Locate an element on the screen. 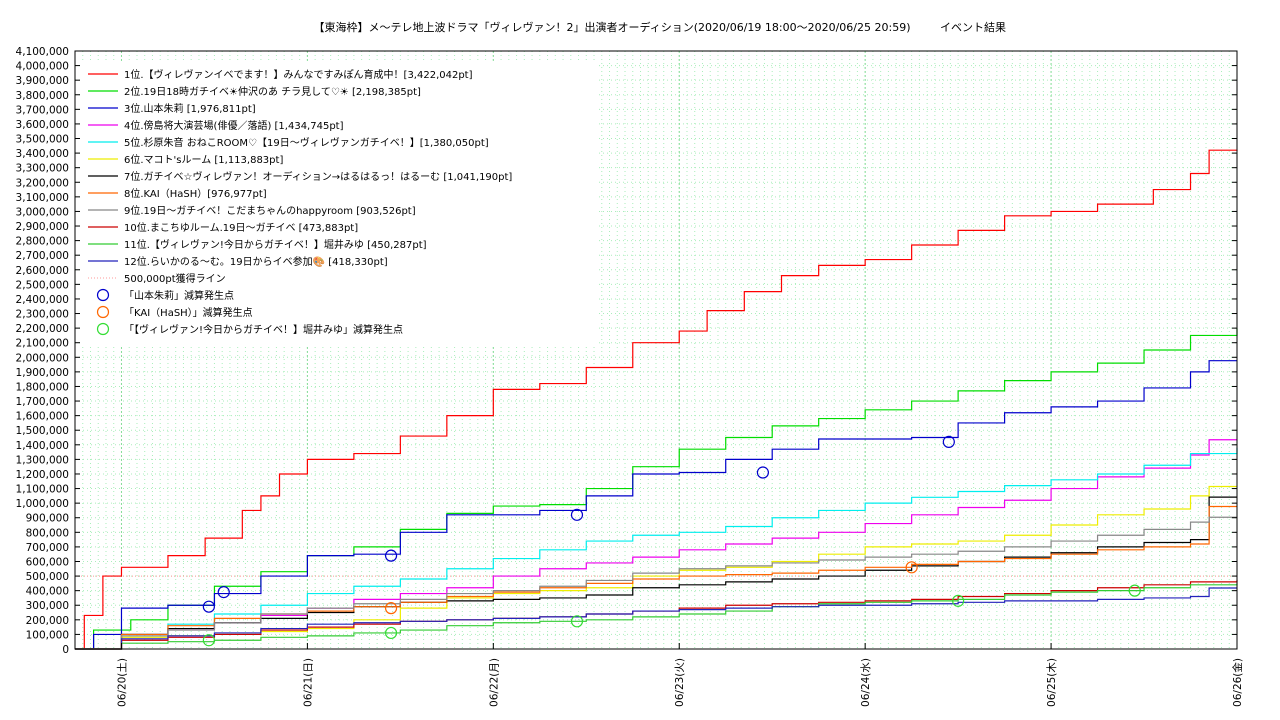  y-tick-label: 1,000,000 is located at coordinates (42, 504).